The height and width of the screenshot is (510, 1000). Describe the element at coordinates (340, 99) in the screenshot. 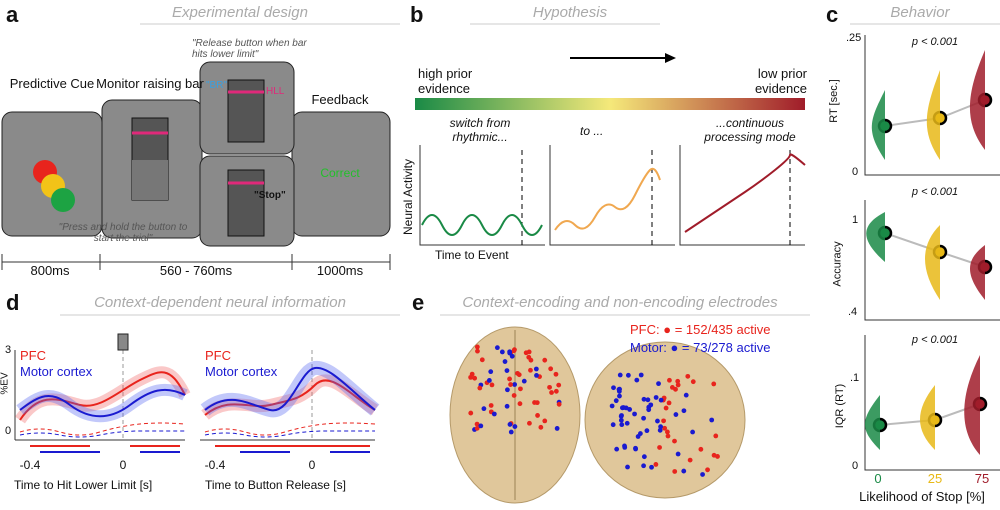

I see `screen-label: Feedback` at that location.